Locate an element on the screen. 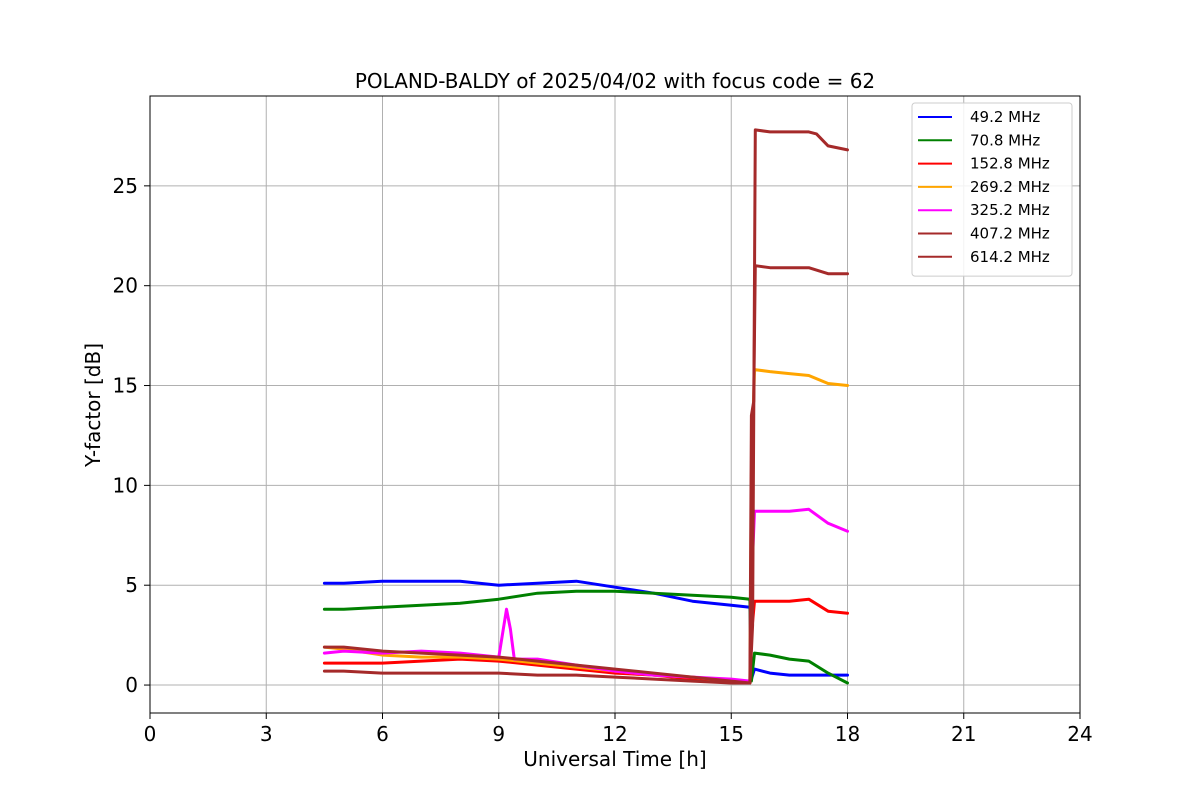  y-tick-label: 20 is located at coordinates (125, 286).